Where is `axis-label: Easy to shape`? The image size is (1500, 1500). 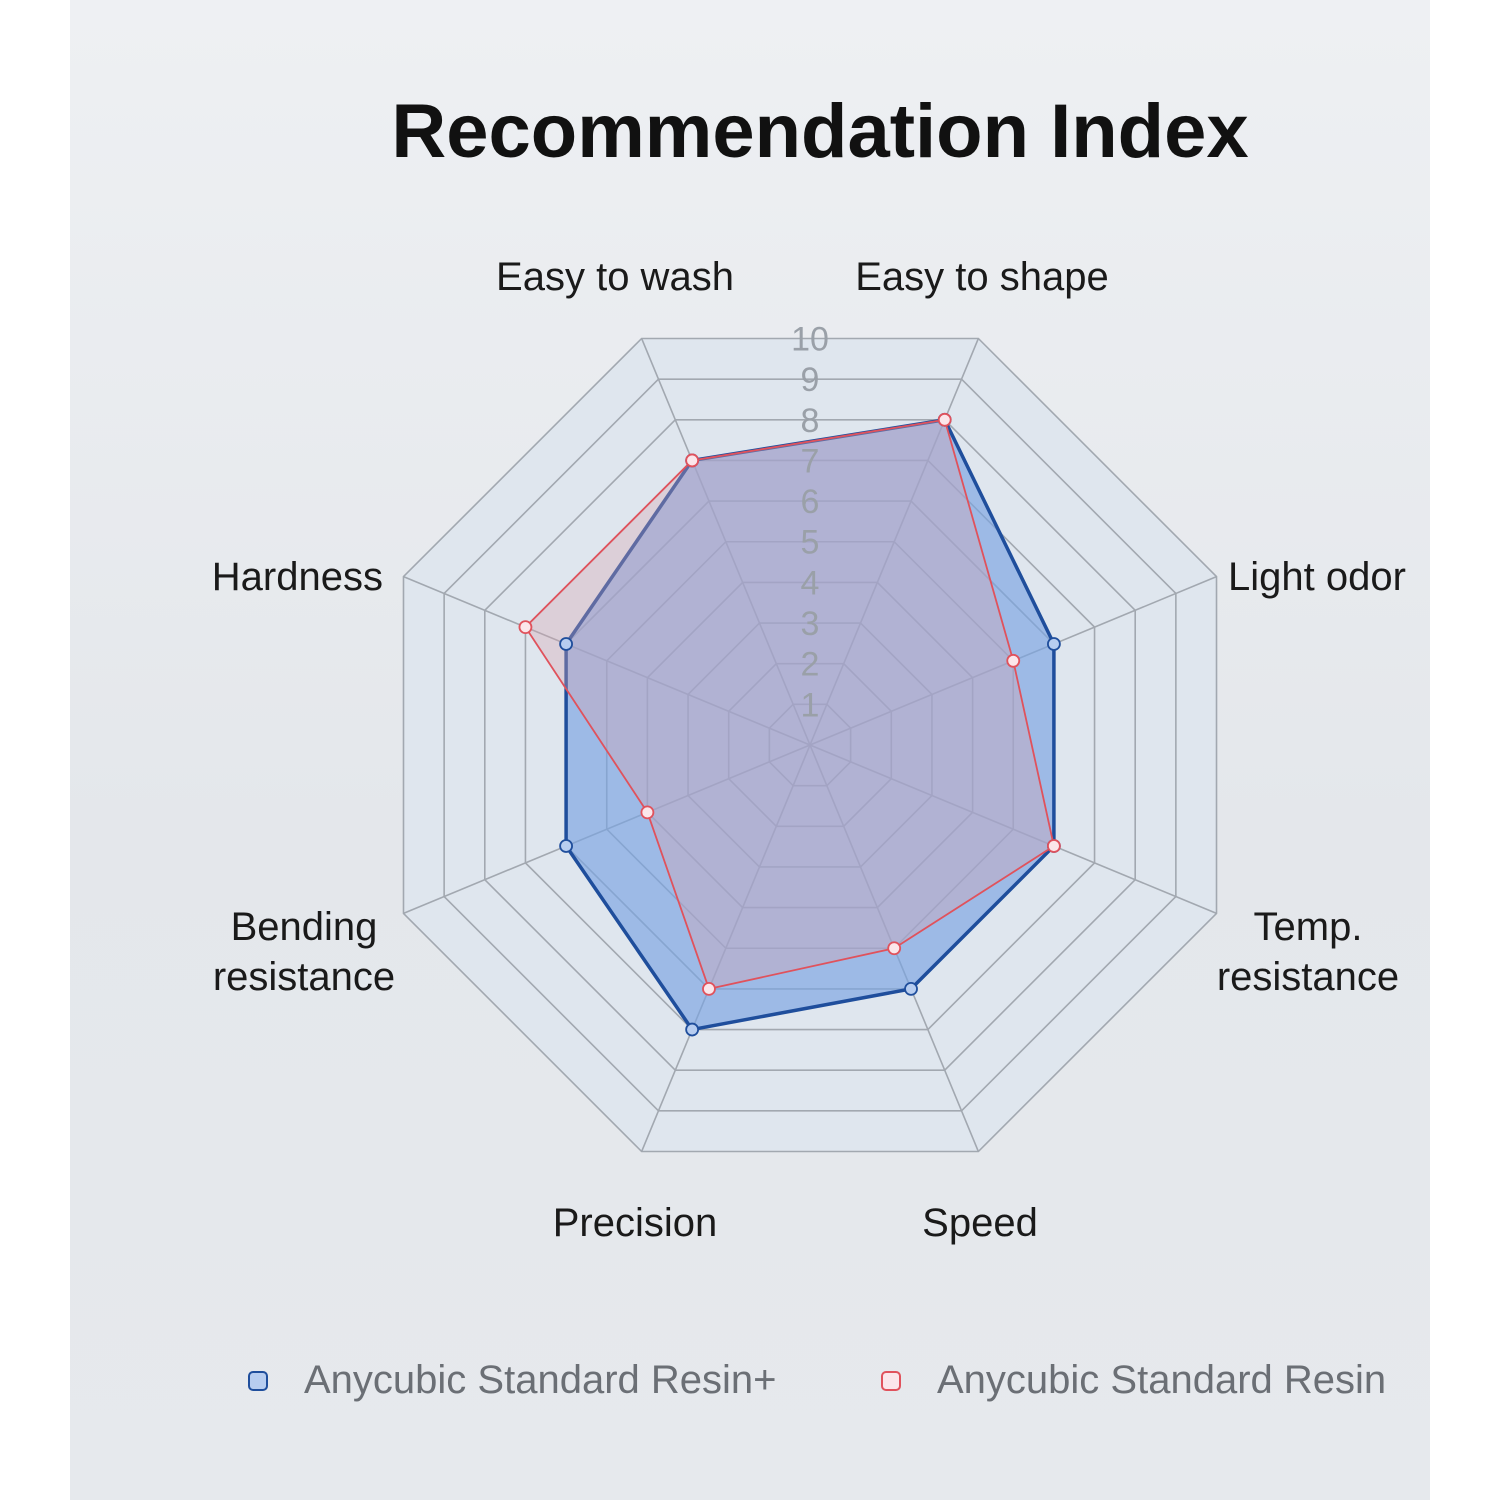
axis-label: Easy to shape is located at coordinates (982, 277).